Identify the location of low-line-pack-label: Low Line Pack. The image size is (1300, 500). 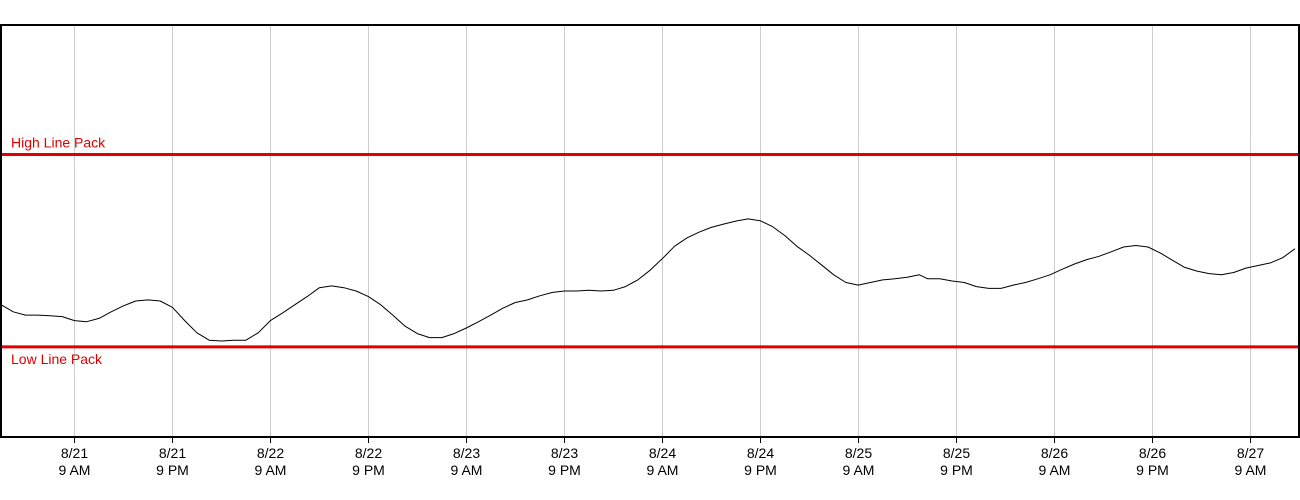
(57, 359).